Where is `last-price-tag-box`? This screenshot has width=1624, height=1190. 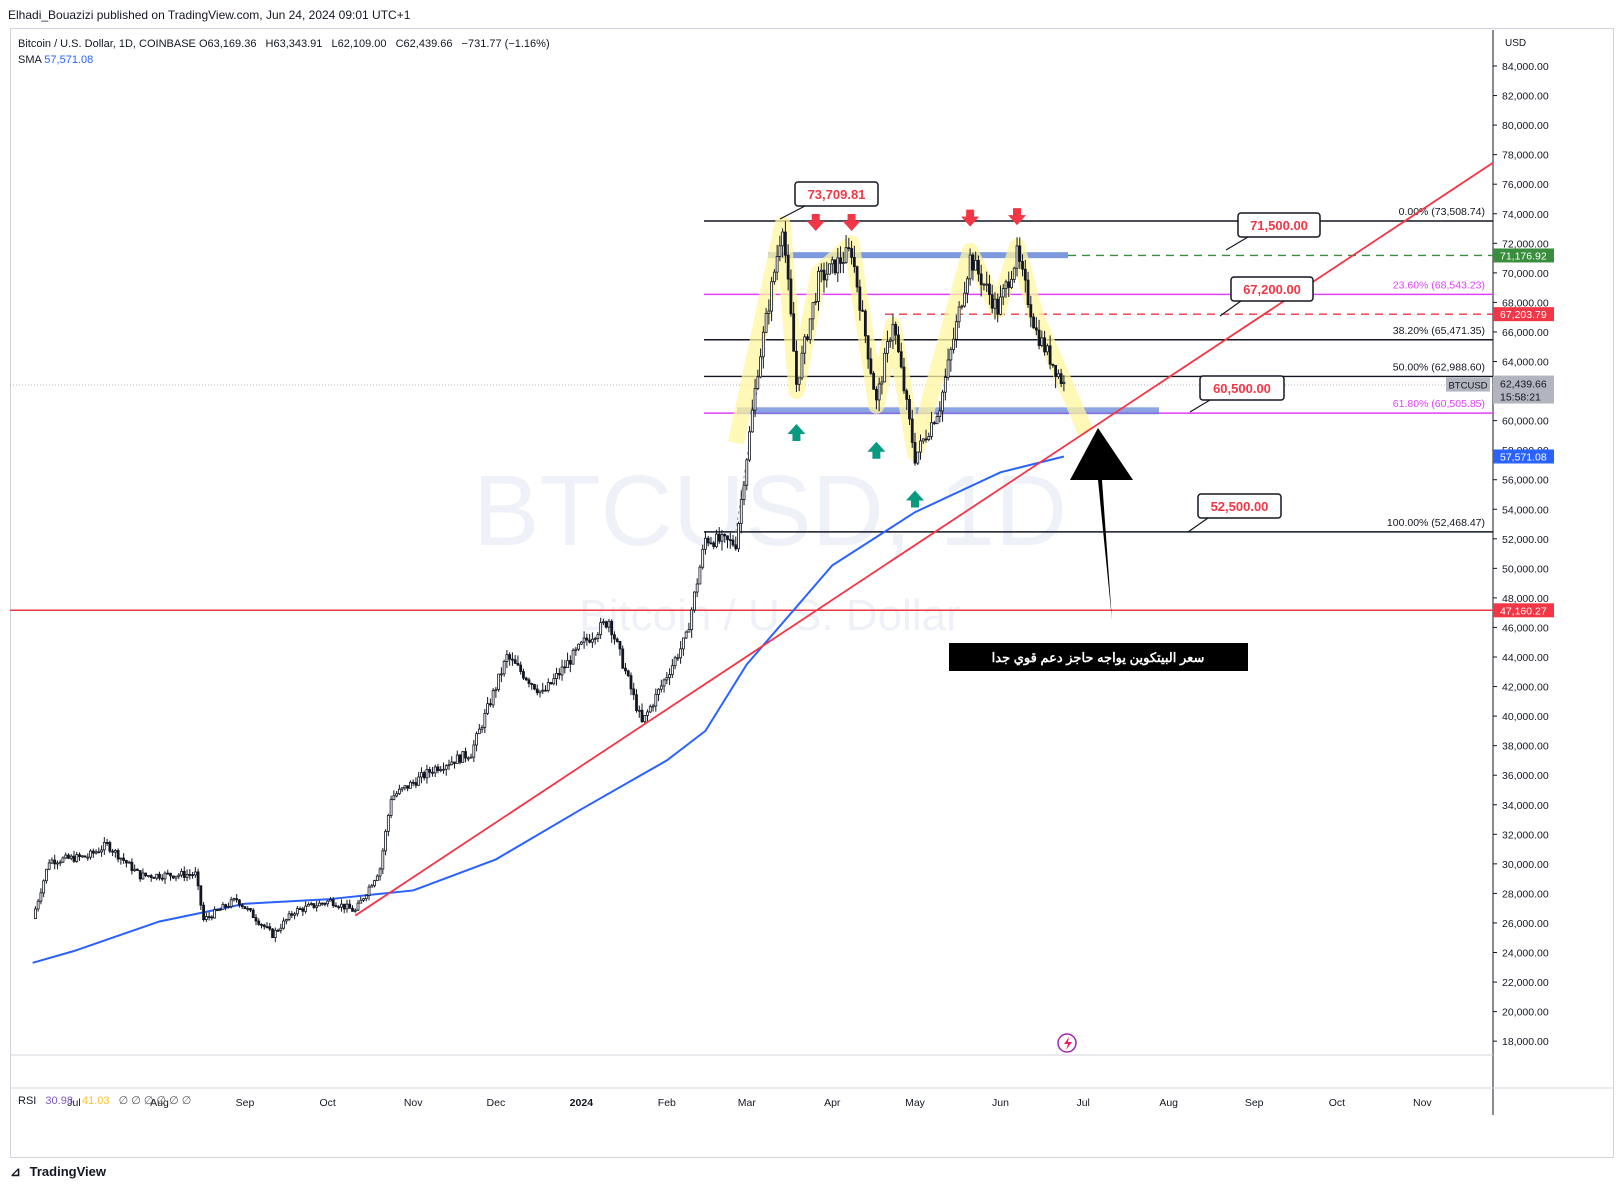
last-price-tag-box is located at coordinates (1523, 389).